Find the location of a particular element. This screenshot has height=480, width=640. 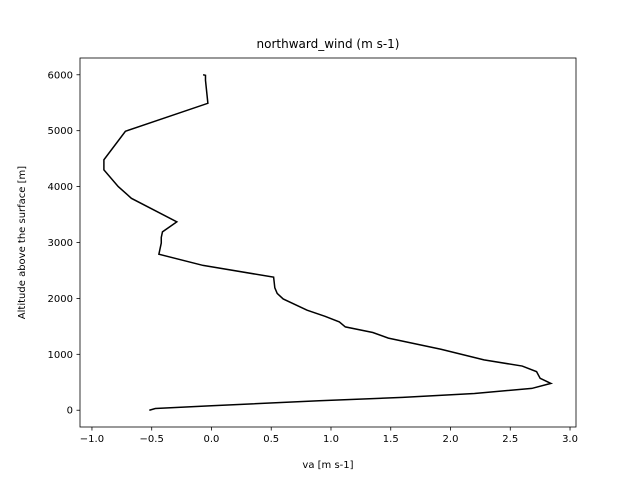

y-tick-label: 6000 is located at coordinates (60, 75).